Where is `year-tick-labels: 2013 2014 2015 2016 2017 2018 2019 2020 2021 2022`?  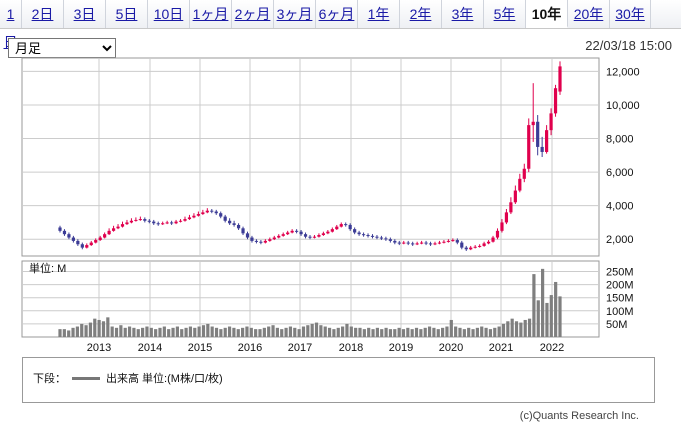 year-tick-labels: 2013 2014 2015 2016 2017 2018 2019 2020 2021 2022 is located at coordinates (325, 348).